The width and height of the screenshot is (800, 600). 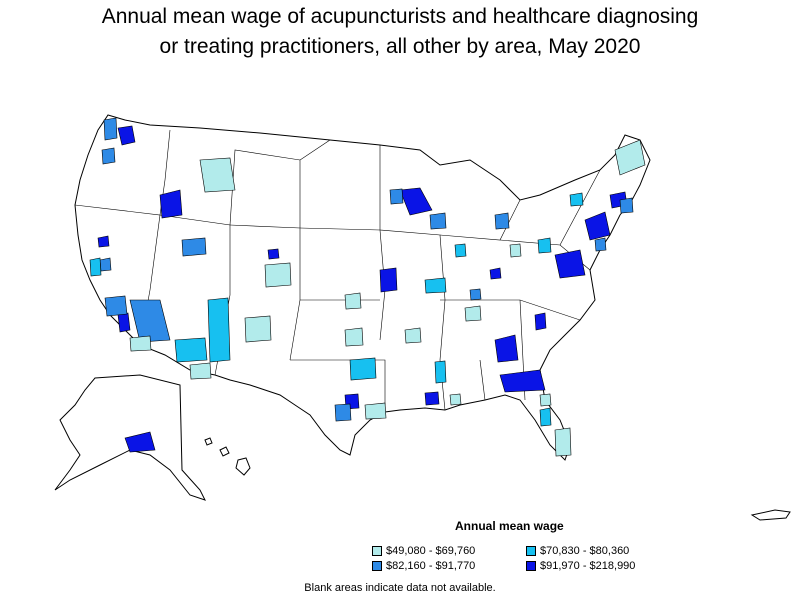 What do you see at coordinates (377, 551) in the screenshot?
I see `legend-swatch-tier1` at bounding box center [377, 551].